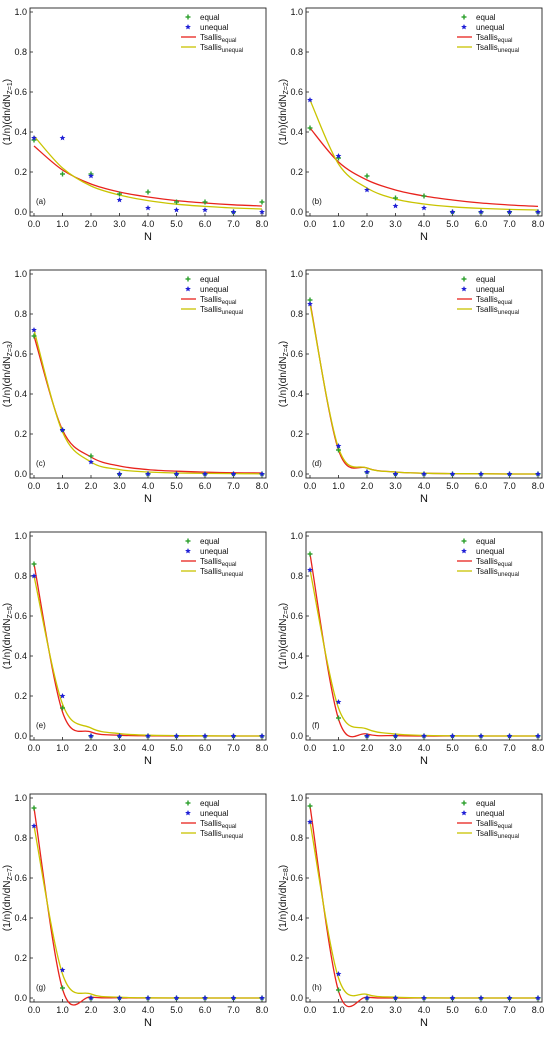  Describe the element at coordinates (316, 725) in the screenshot. I see `panel-label: (f)` at that location.